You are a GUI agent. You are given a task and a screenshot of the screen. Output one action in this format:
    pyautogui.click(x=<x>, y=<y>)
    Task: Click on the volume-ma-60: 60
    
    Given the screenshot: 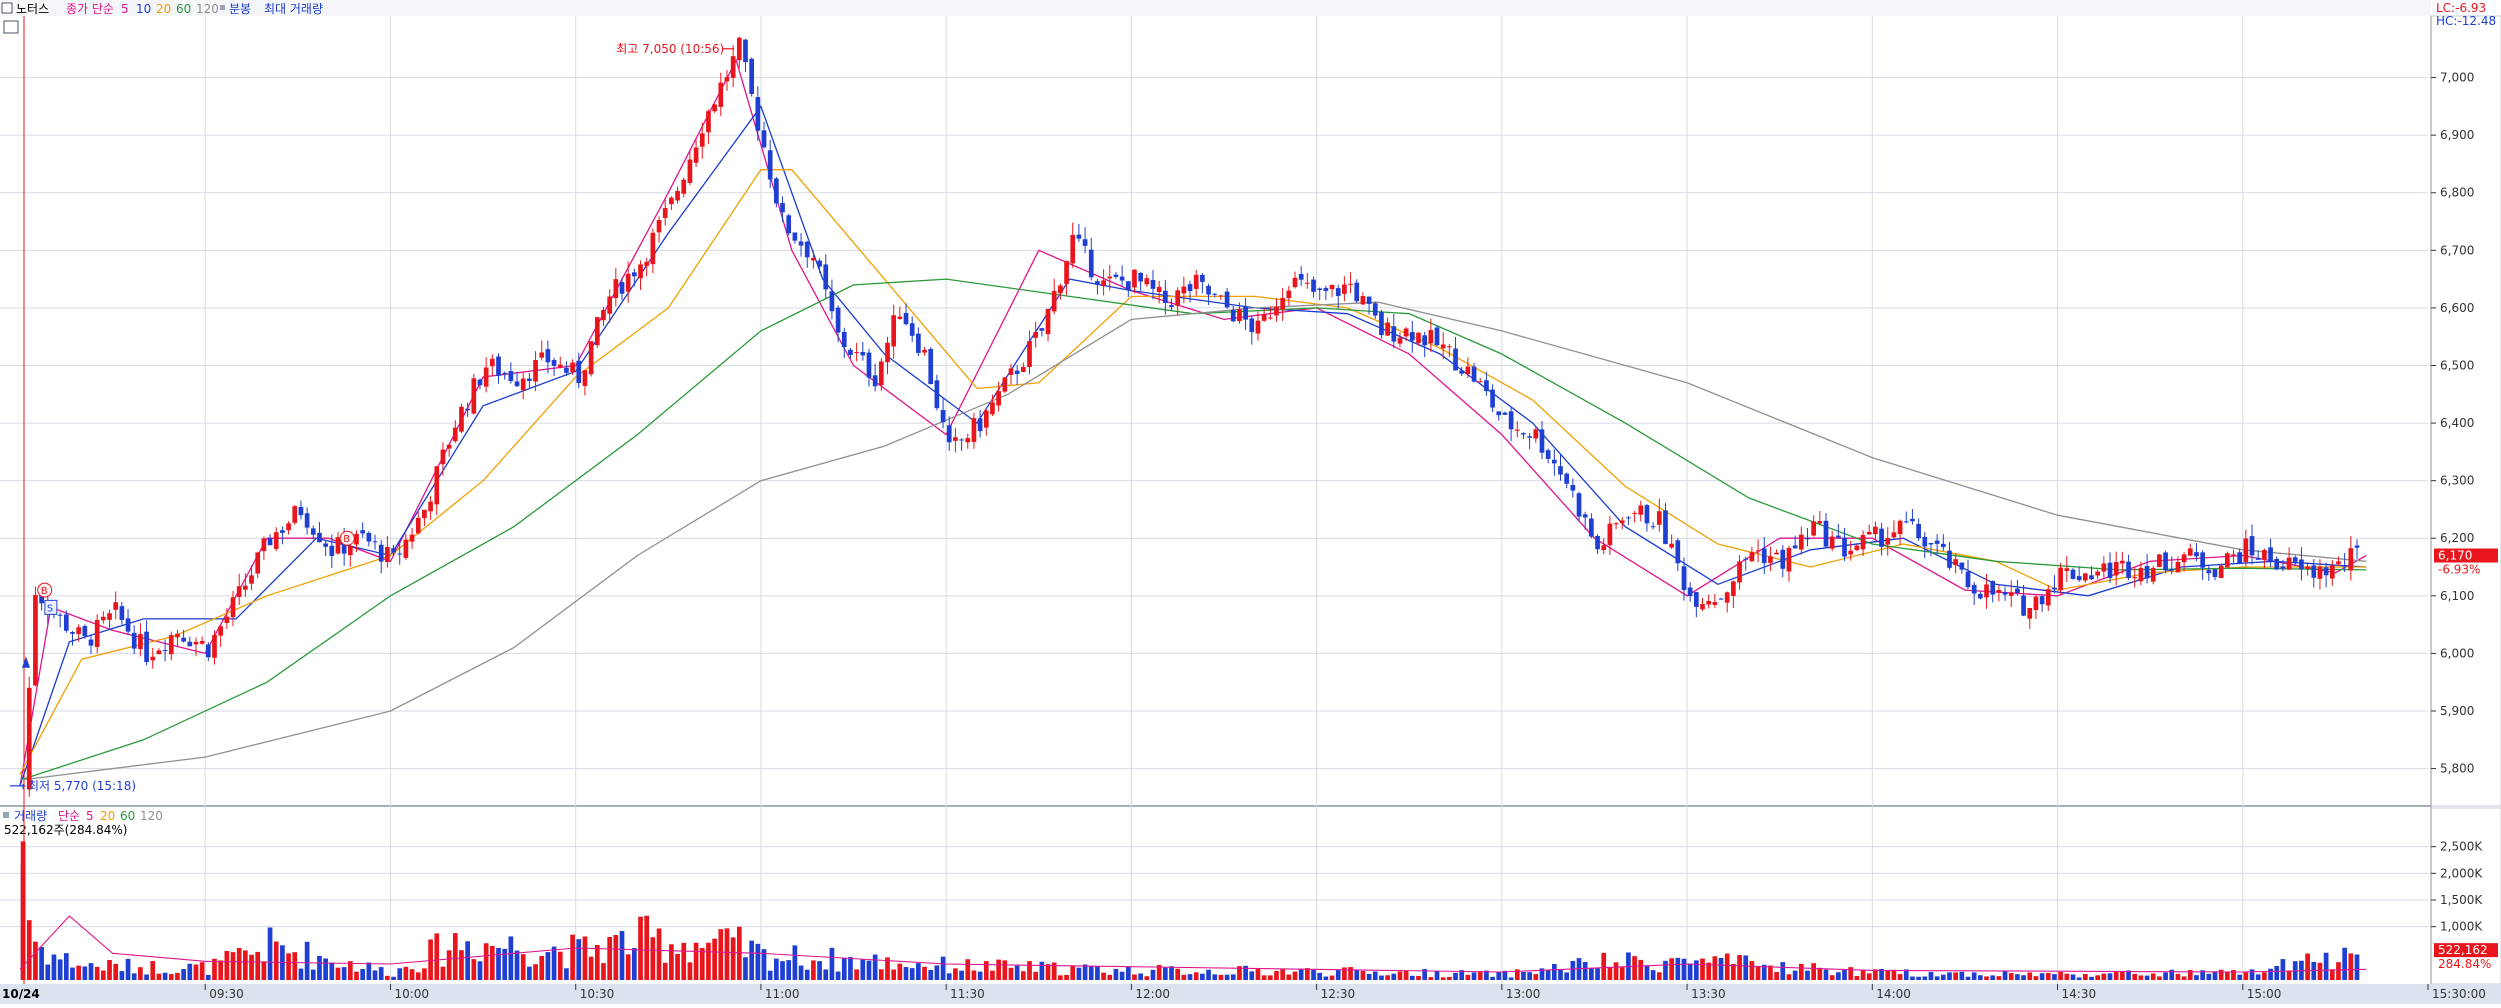 What is the action you would take?
    pyautogui.click(x=127, y=816)
    